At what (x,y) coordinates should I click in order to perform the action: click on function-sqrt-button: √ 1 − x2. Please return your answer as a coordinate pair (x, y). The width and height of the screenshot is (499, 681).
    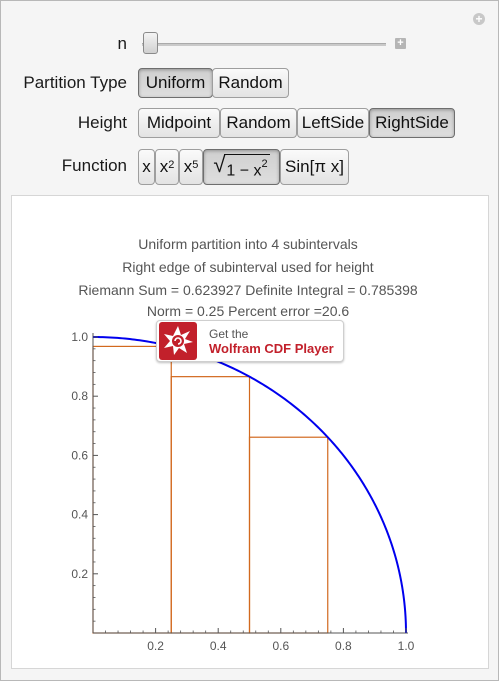
    Looking at the image, I should click on (241, 167).